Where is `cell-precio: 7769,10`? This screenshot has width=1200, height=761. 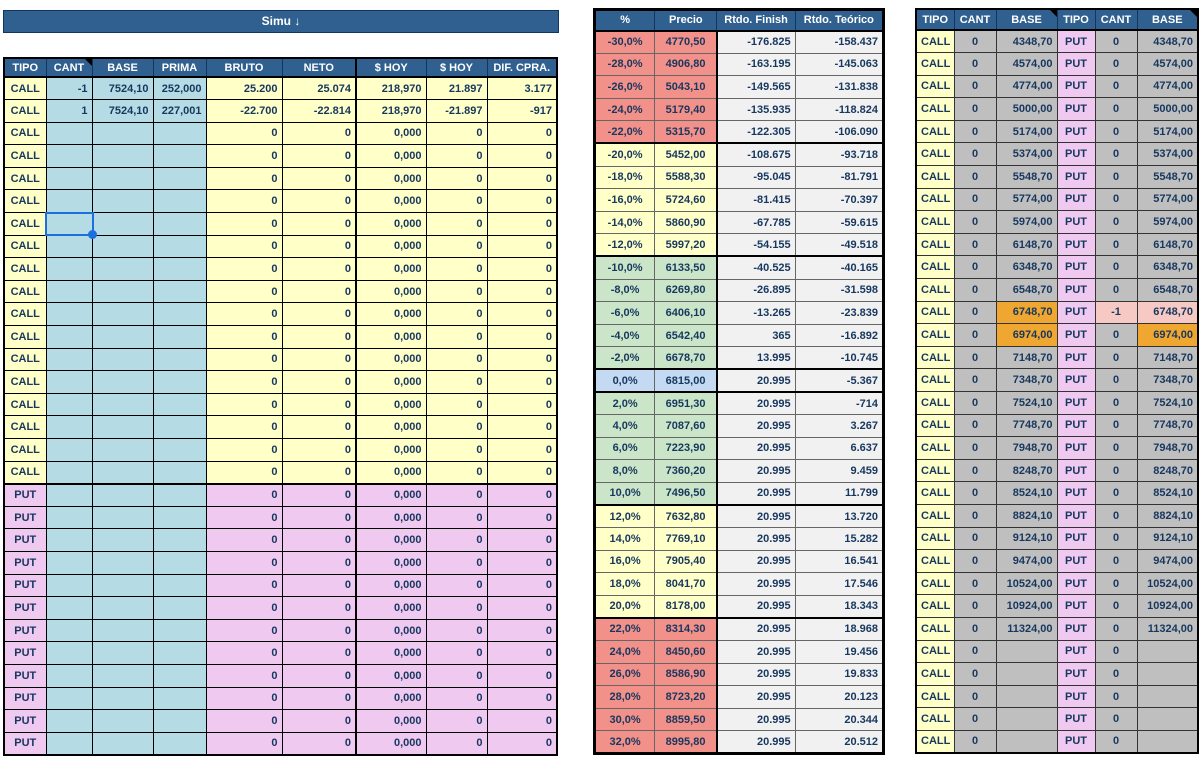 cell-precio: 7769,10 is located at coordinates (686, 539).